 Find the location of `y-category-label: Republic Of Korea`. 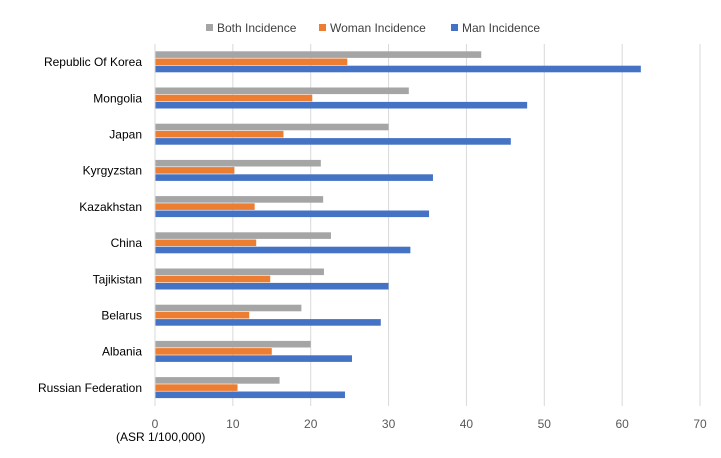

y-category-label: Republic Of Korea is located at coordinates (93, 62).